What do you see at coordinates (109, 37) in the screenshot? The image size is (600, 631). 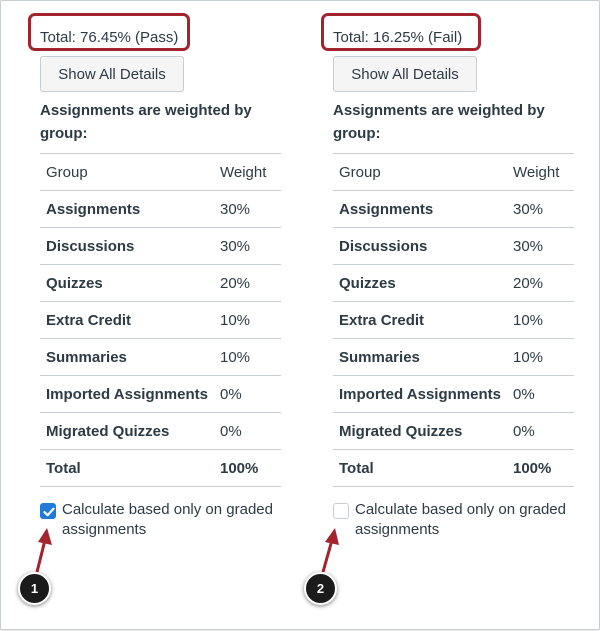 I see `total-grade: Total: 76.45% (Pass)` at bounding box center [109, 37].